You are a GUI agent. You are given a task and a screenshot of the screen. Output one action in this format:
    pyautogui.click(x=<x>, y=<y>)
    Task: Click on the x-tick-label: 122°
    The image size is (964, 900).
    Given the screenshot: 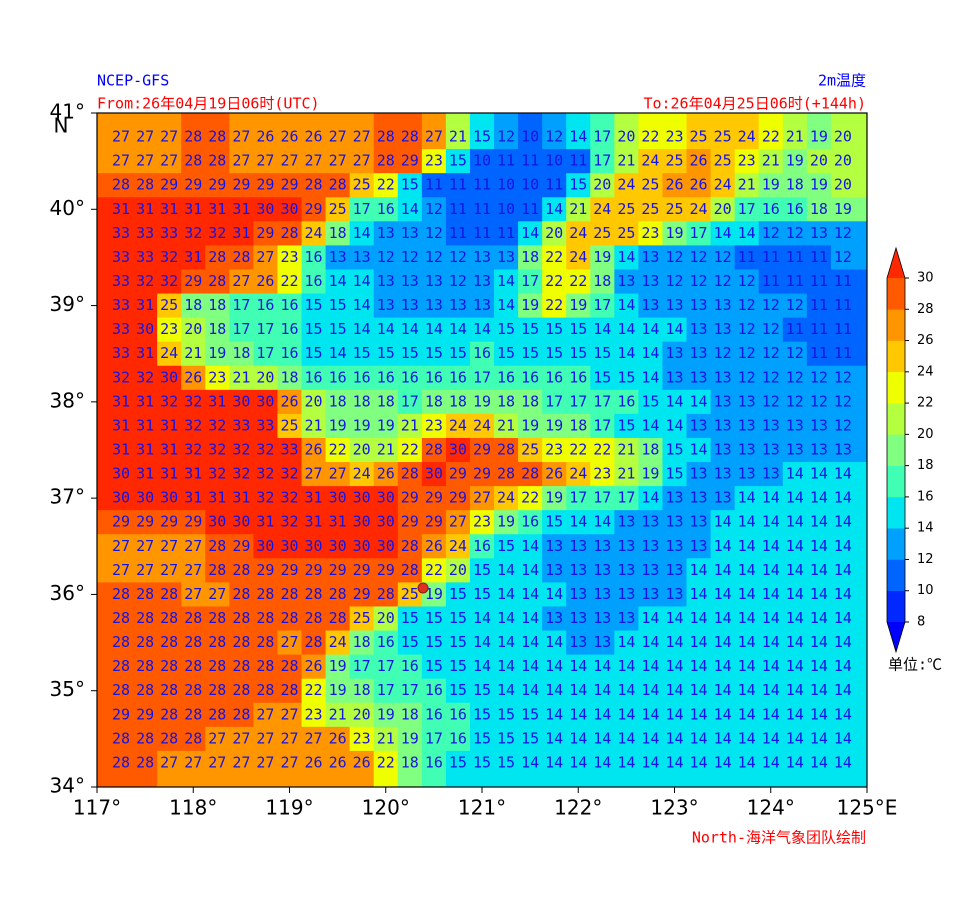 What is the action you would take?
    pyautogui.click(x=578, y=808)
    